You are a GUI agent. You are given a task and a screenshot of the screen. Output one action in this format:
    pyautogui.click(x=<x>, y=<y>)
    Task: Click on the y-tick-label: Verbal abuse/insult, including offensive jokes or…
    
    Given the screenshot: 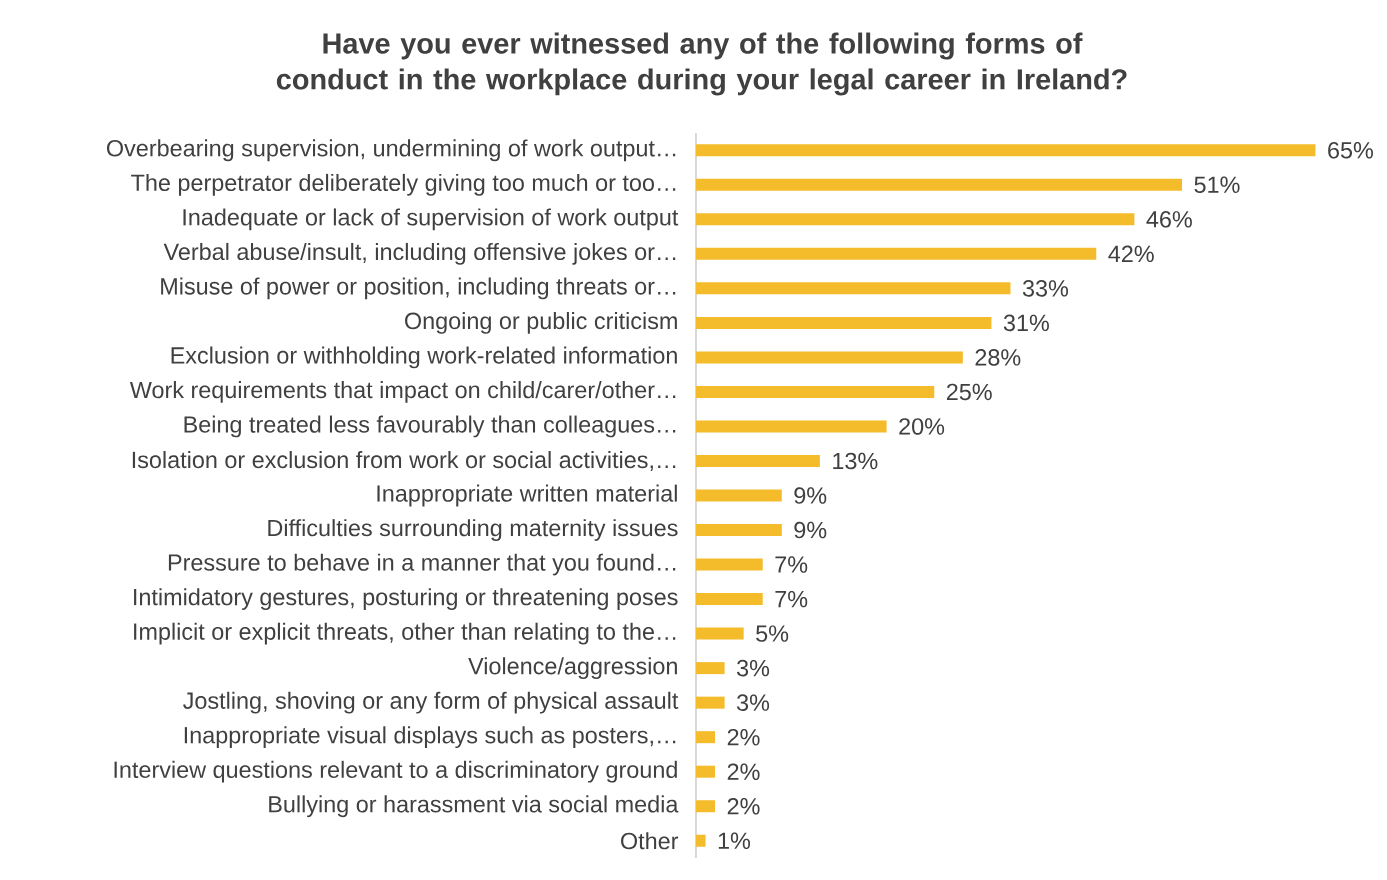 What is the action you would take?
    pyautogui.click(x=419, y=253)
    